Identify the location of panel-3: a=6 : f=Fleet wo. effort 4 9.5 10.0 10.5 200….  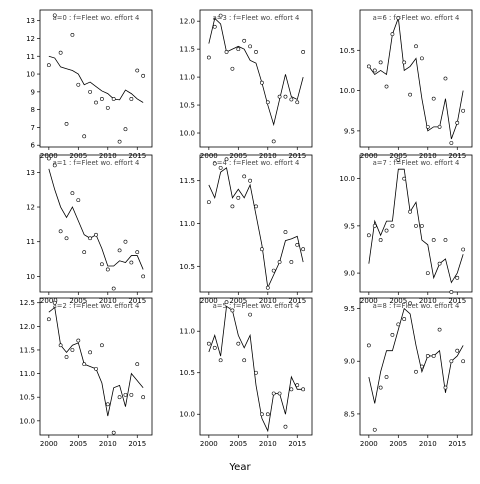
(406, 84).